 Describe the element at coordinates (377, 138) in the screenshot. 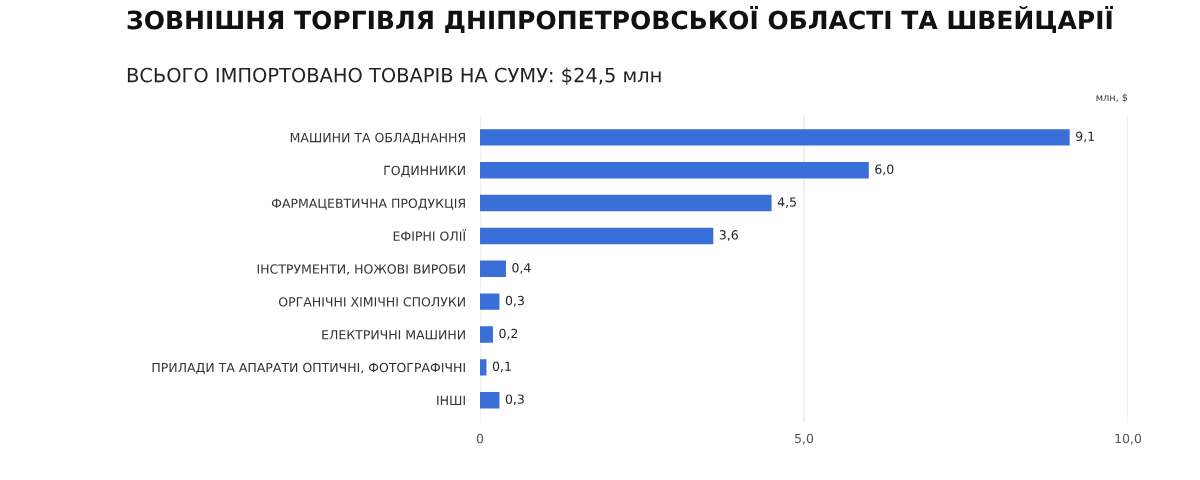

I see `y-tick-label: МАШИНИ ТА ОБЛАДНАННЯ` at that location.